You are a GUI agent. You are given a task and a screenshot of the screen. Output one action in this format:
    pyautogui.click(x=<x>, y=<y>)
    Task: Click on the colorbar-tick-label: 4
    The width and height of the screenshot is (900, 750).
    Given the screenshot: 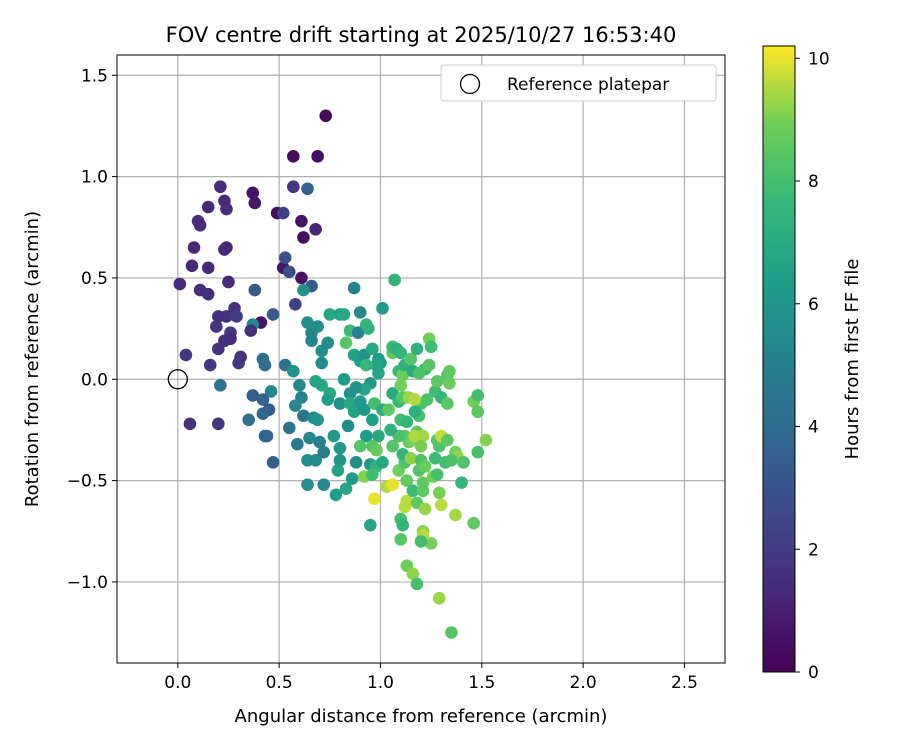 What is the action you would take?
    pyautogui.click(x=813, y=428)
    